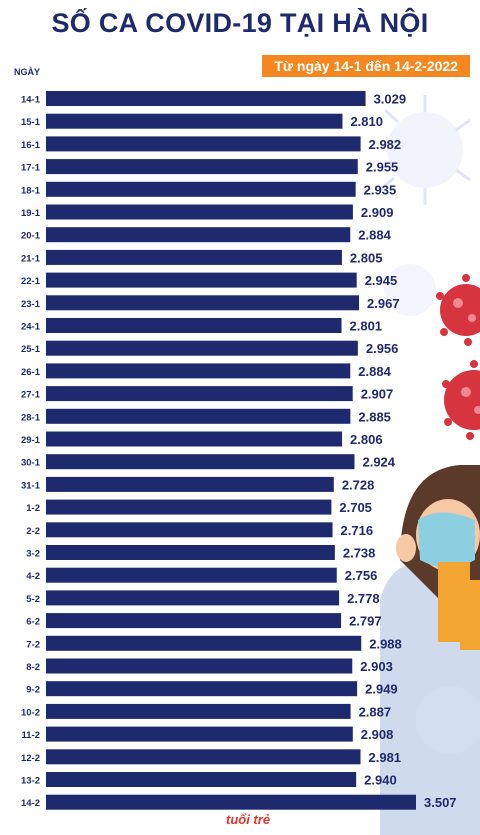  What do you see at coordinates (366, 257) in the screenshot?
I see `value-label: 2.805` at bounding box center [366, 257].